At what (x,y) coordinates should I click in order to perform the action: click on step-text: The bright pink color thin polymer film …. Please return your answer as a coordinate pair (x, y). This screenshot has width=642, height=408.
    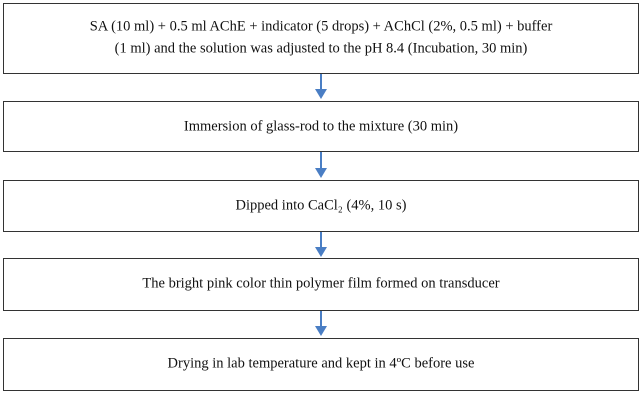
    Looking at the image, I should click on (320, 283).